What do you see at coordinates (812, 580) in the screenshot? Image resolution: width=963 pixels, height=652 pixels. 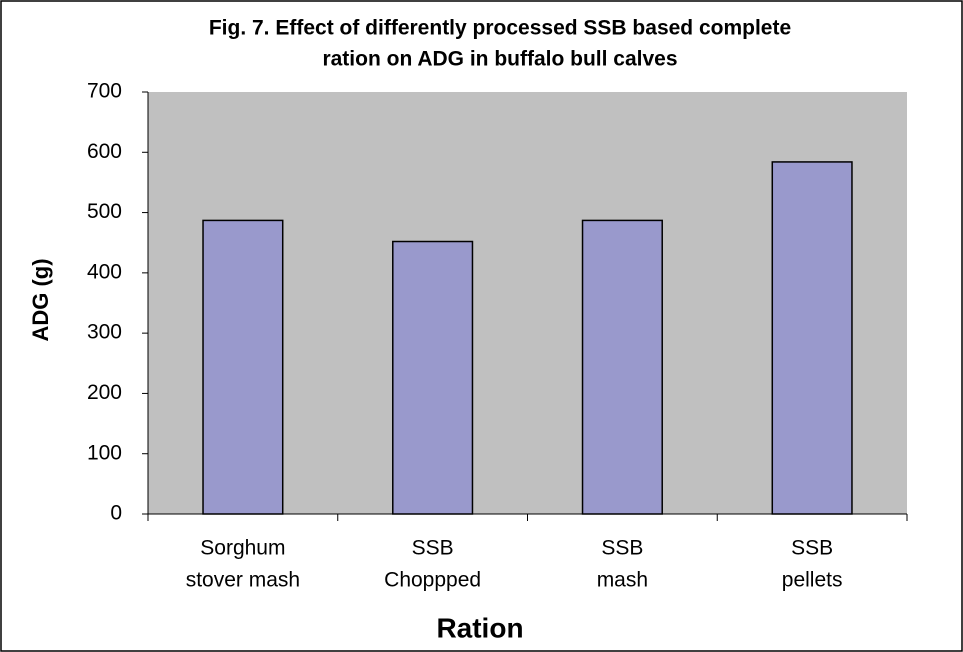 I see `x-tick-label: pellets` at bounding box center [812, 580].